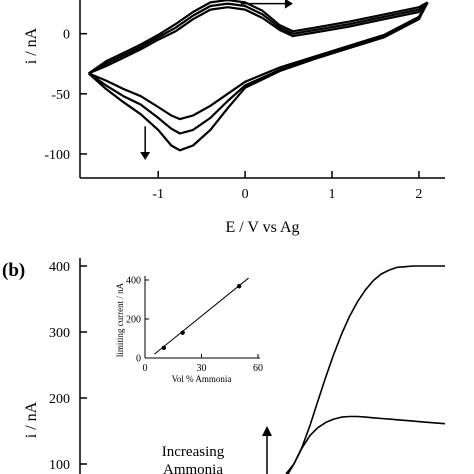  Describe the element at coordinates (59, 267) in the screenshot. I see `b-y-tick-label: 400` at that location.